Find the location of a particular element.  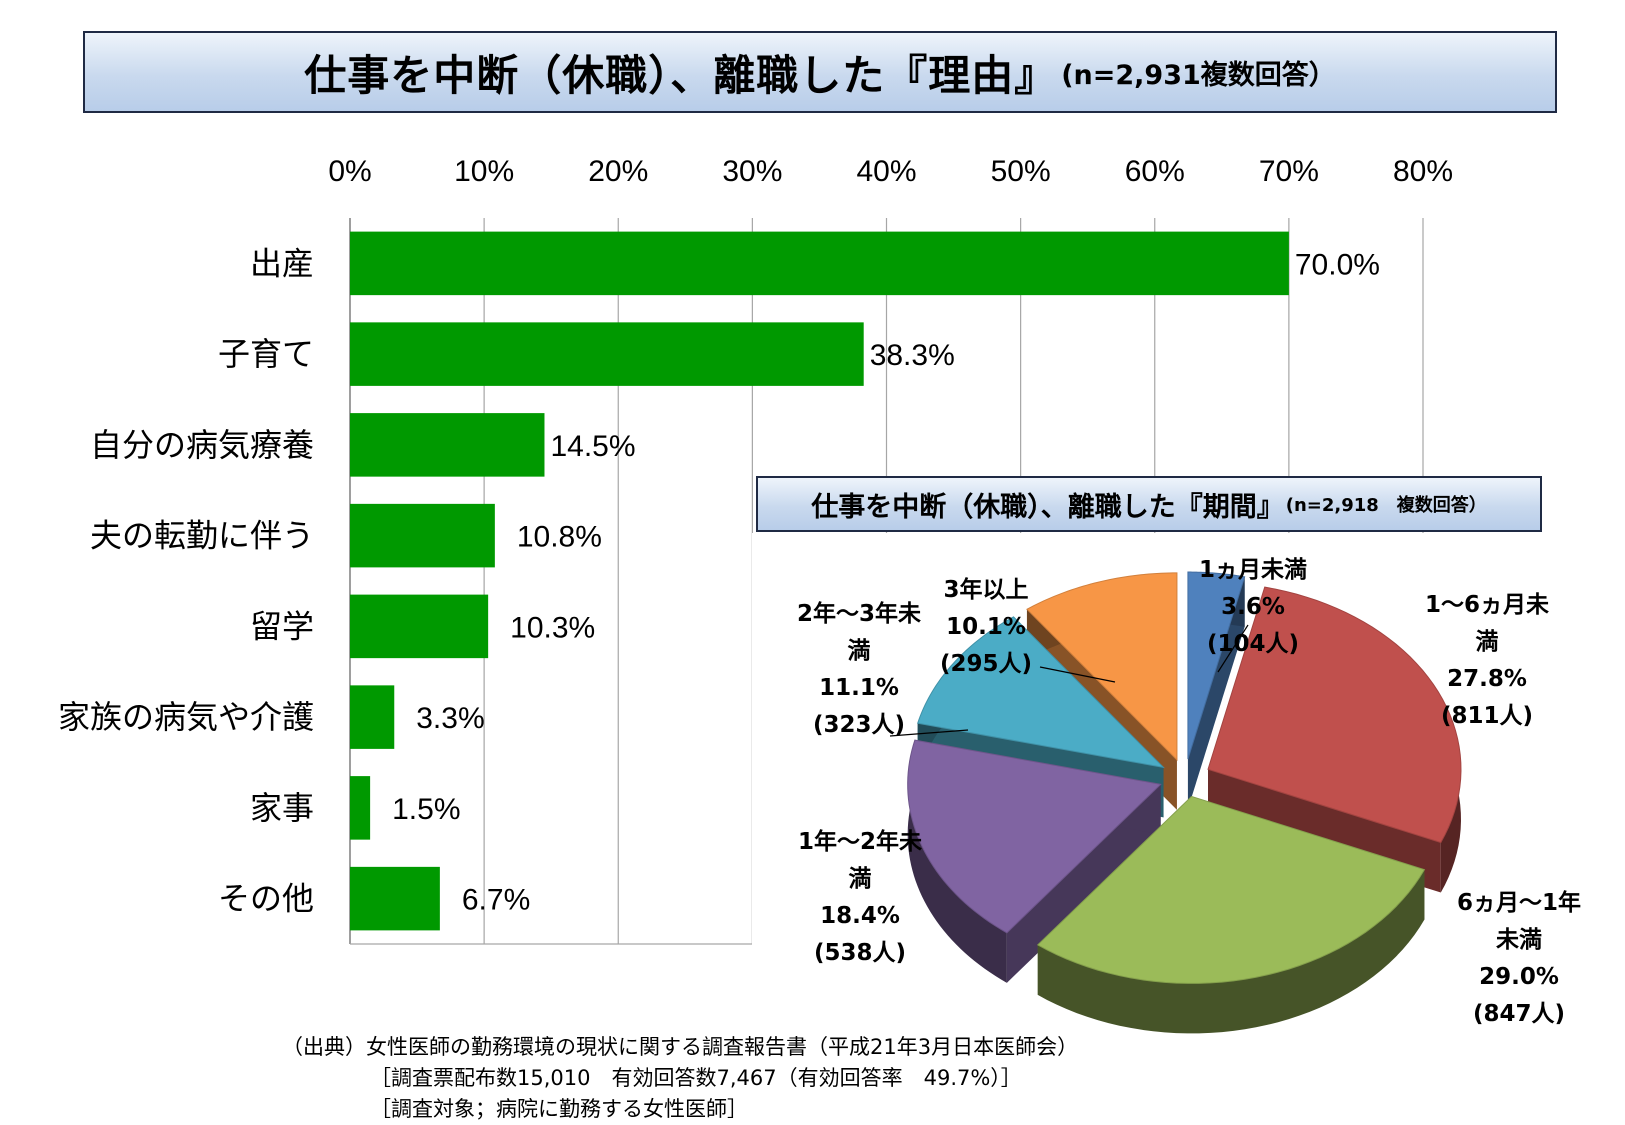

pie-chart-title: 仕事を中断（休職）、離職した『期間』 (n=2,918 複数回答） is located at coordinates (1149, 504).